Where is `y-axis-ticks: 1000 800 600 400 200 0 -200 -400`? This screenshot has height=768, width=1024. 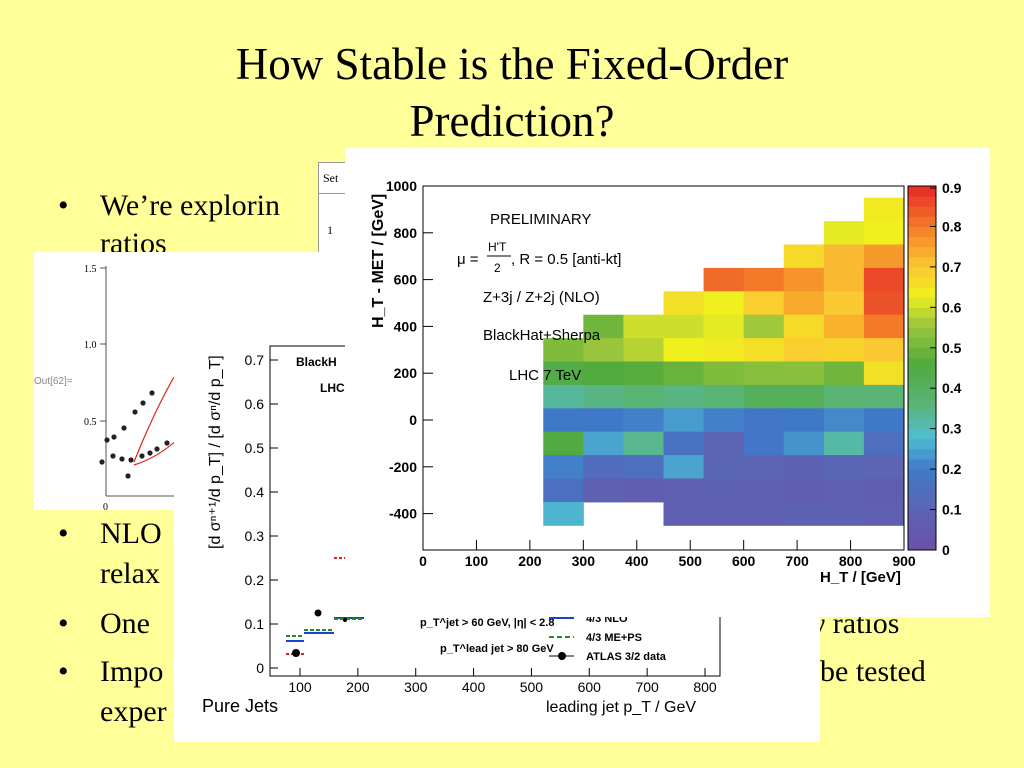
y-axis-ticks: 1000 800 600 400 200 0 -200 -400 is located at coordinates (409, 350).